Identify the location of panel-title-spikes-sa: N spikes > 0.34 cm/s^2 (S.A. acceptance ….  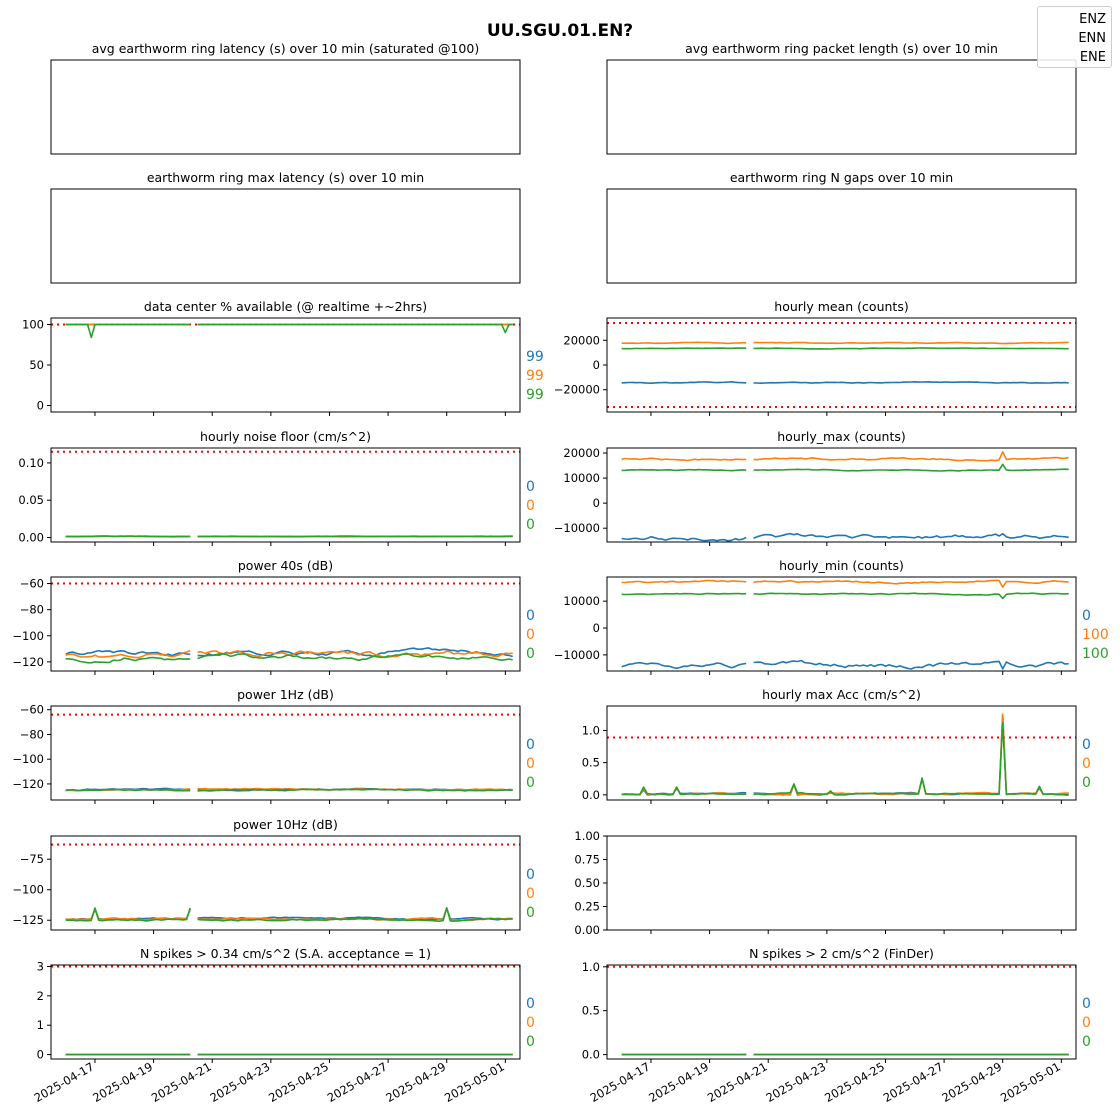
(285, 953).